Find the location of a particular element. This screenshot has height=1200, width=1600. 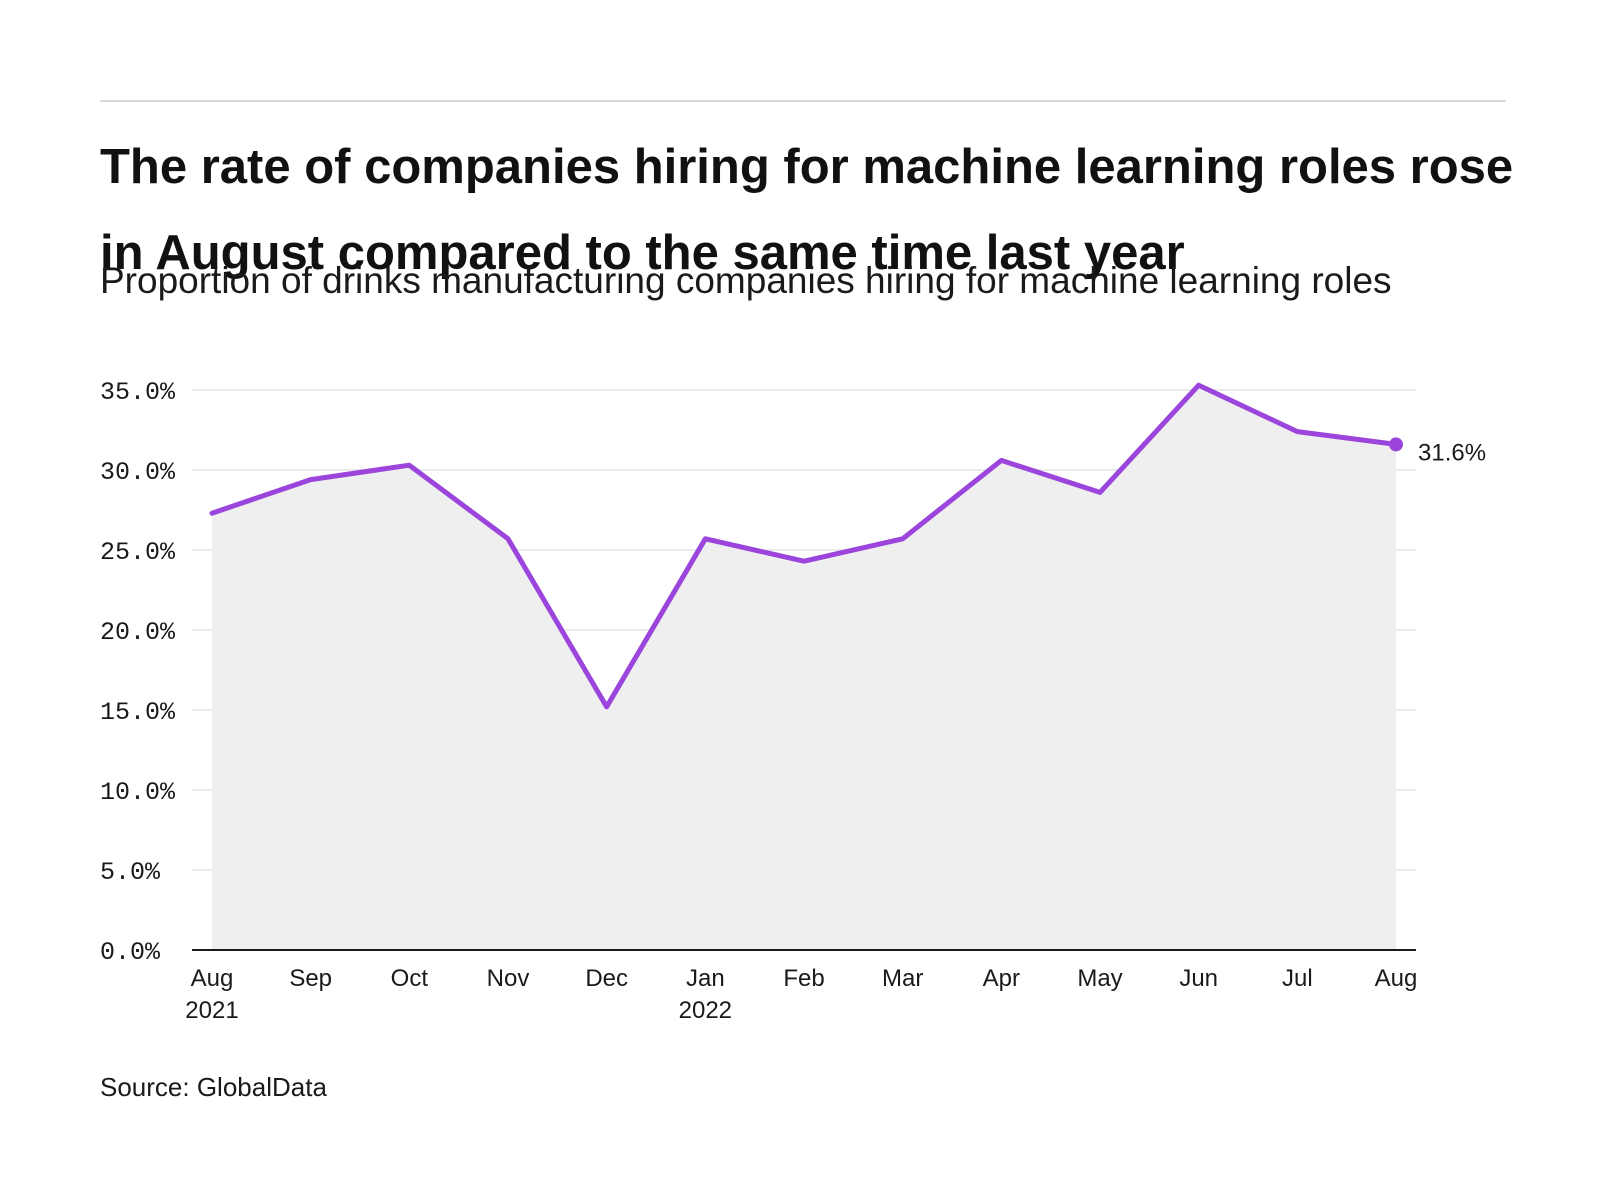

top-rule is located at coordinates (803, 101).